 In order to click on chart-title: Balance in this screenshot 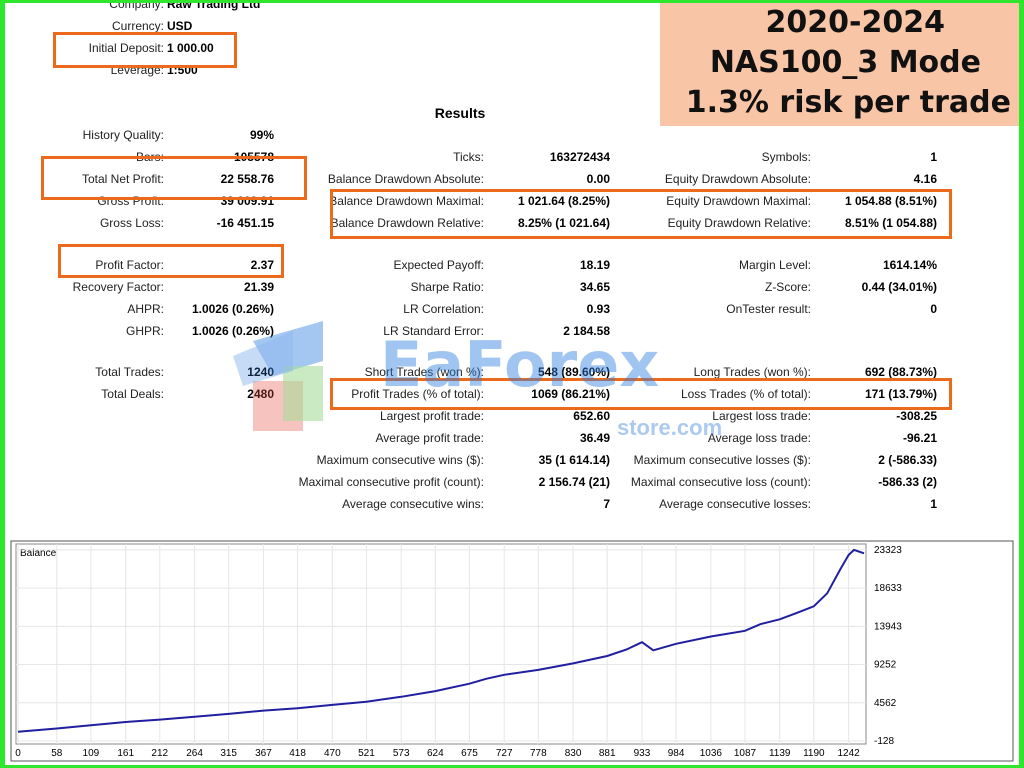, I will do `click(38, 553)`.